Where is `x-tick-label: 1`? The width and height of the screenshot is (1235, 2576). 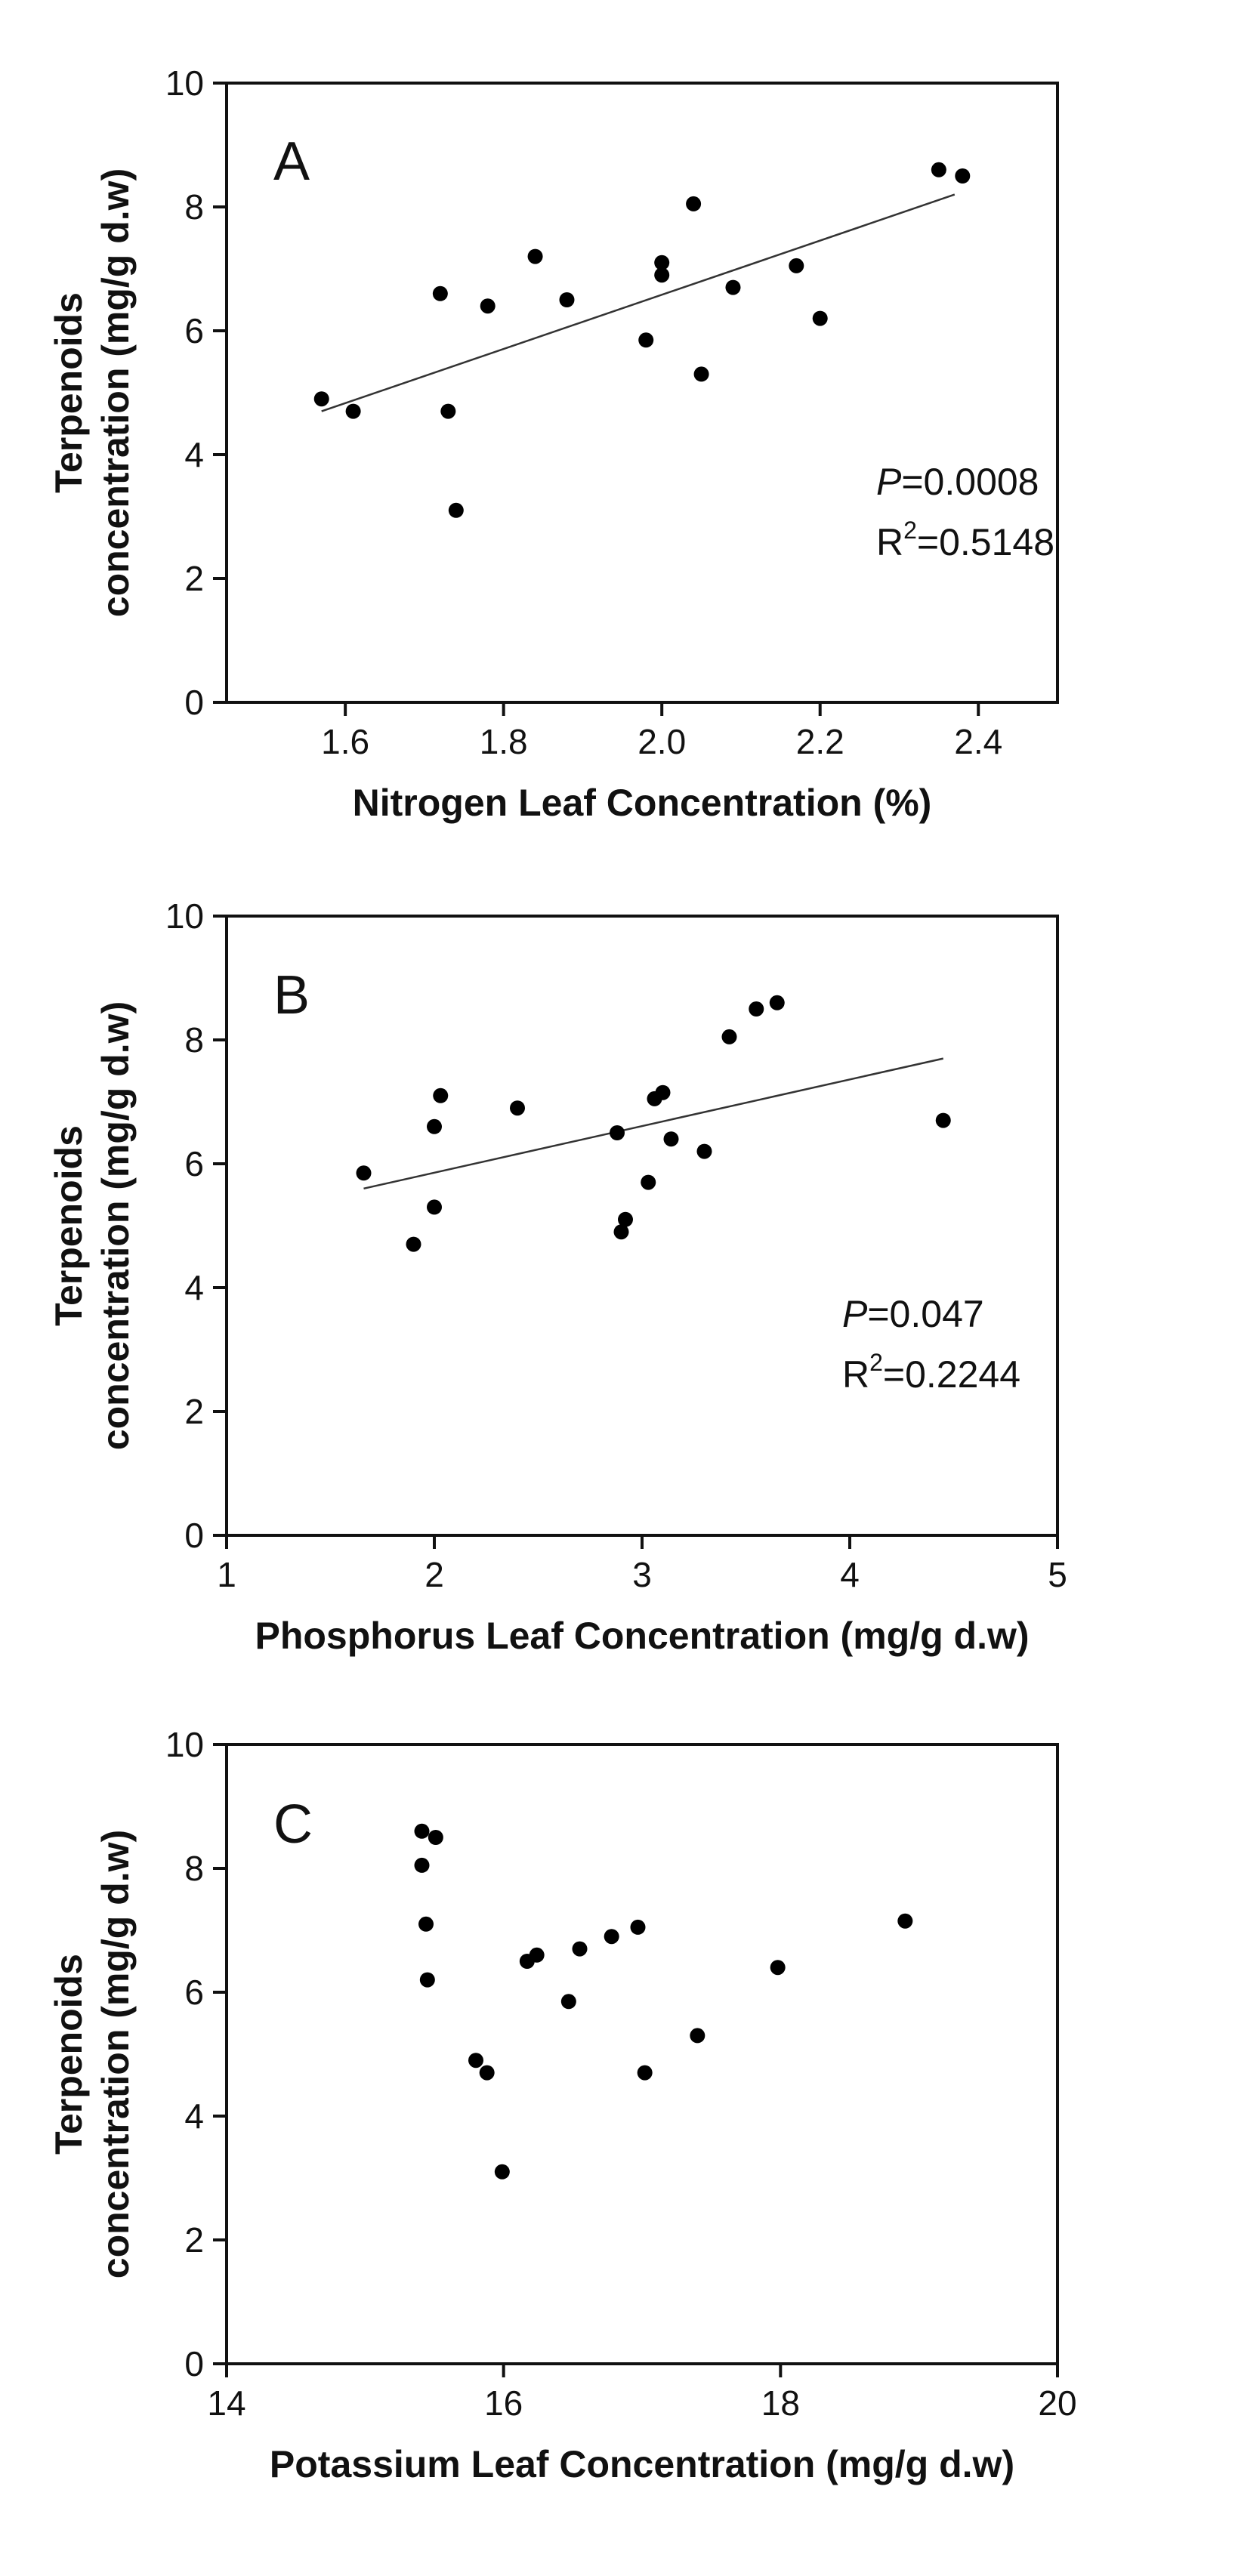 x-tick-label: 1 is located at coordinates (226, 1574).